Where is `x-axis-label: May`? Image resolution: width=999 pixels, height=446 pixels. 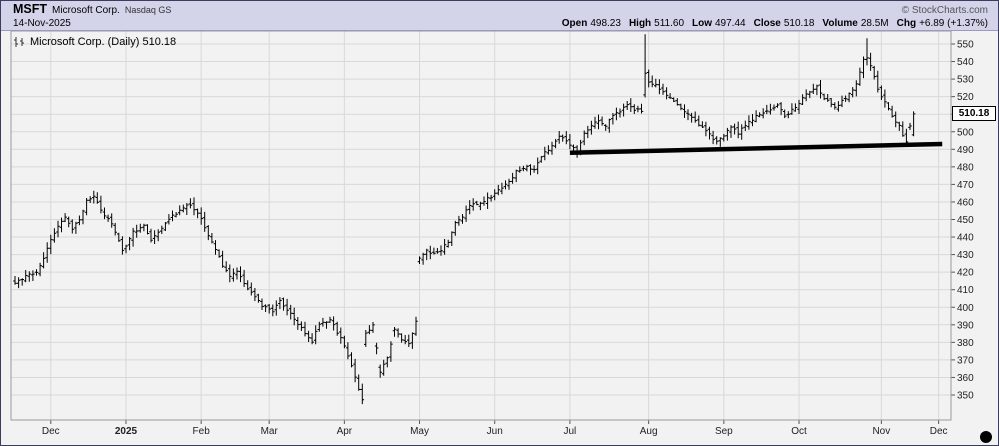
x-axis-label: May is located at coordinates (419, 431).